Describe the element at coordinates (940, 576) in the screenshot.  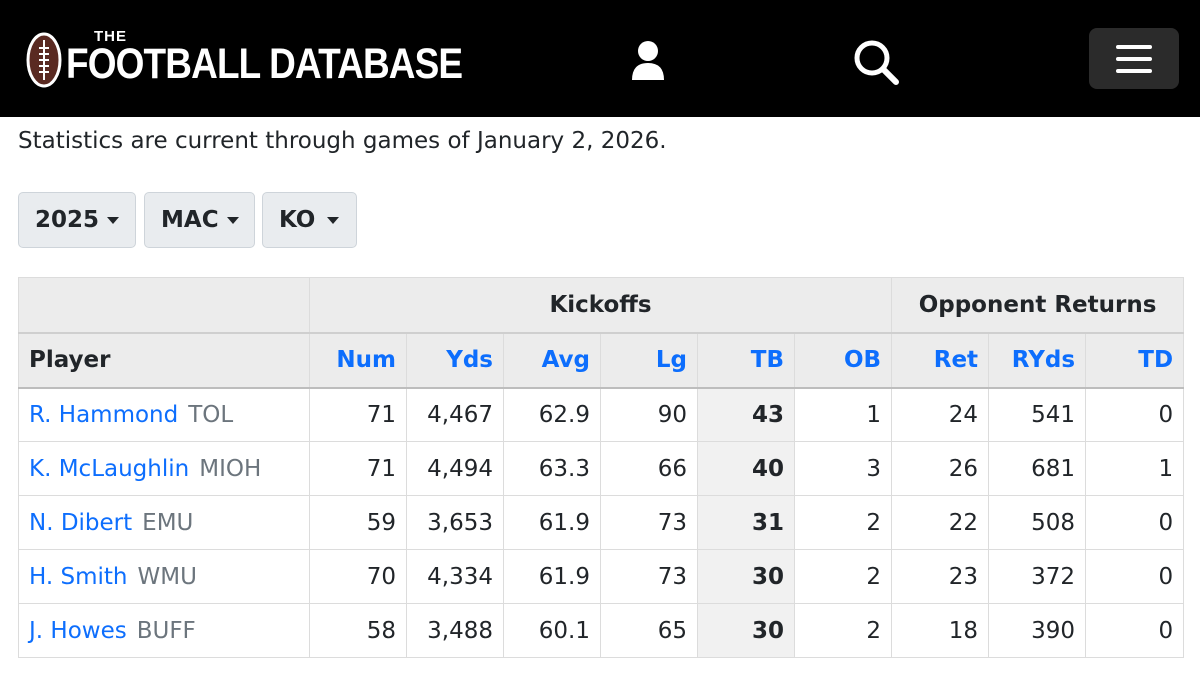
I see `cell-ret: 23` at that location.